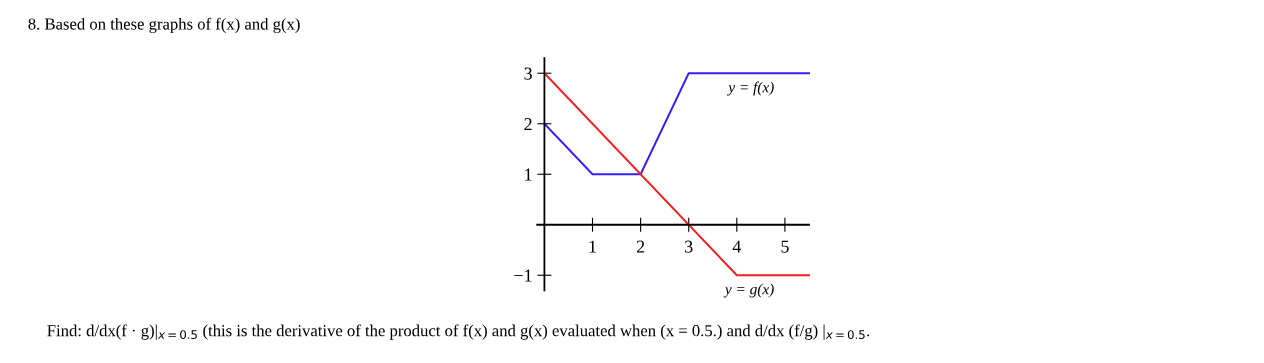 This screenshot has height=363, width=1264. What do you see at coordinates (750, 88) in the screenshot?
I see `series-label: y = f(x)` at bounding box center [750, 88].